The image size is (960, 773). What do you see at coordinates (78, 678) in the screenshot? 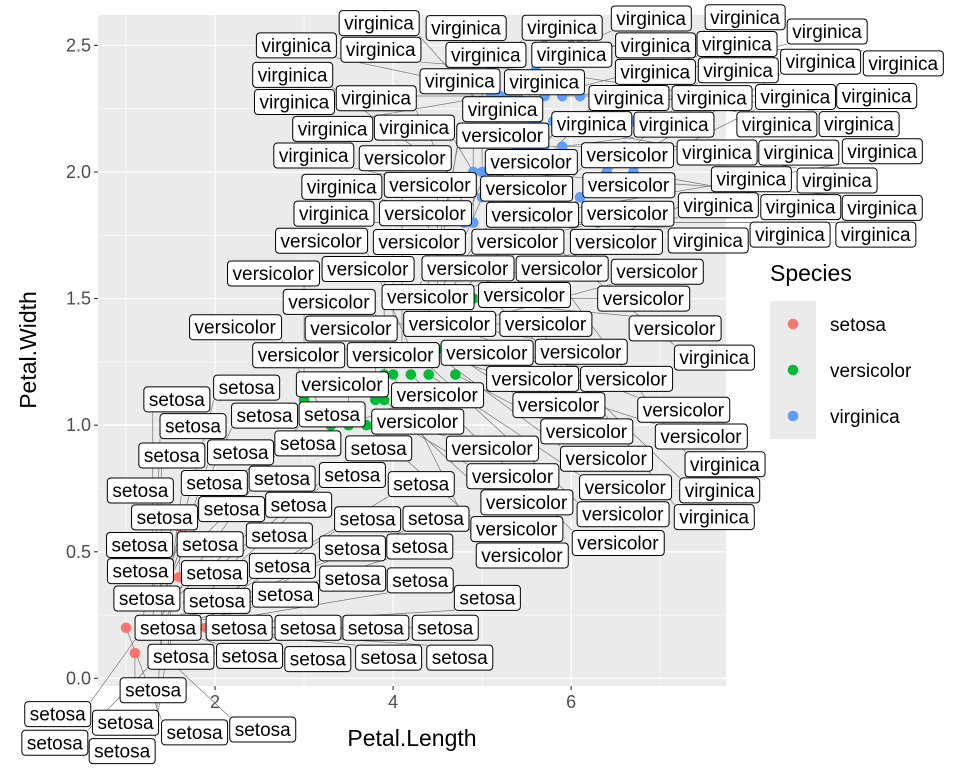
I see `y-tick-label: 0.0` at bounding box center [78, 678].